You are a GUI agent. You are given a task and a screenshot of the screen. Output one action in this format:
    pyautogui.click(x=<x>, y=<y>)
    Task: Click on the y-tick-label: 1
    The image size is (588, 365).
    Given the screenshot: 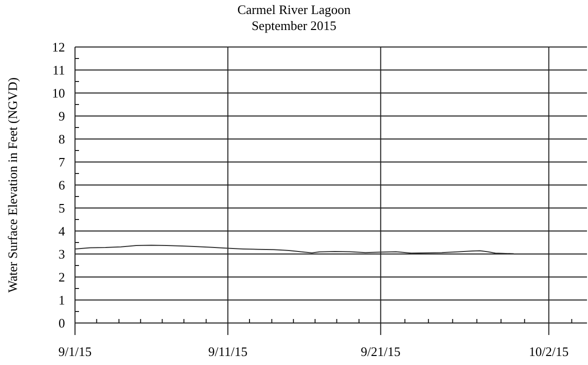 What is the action you would take?
    pyautogui.click(x=61, y=300)
    